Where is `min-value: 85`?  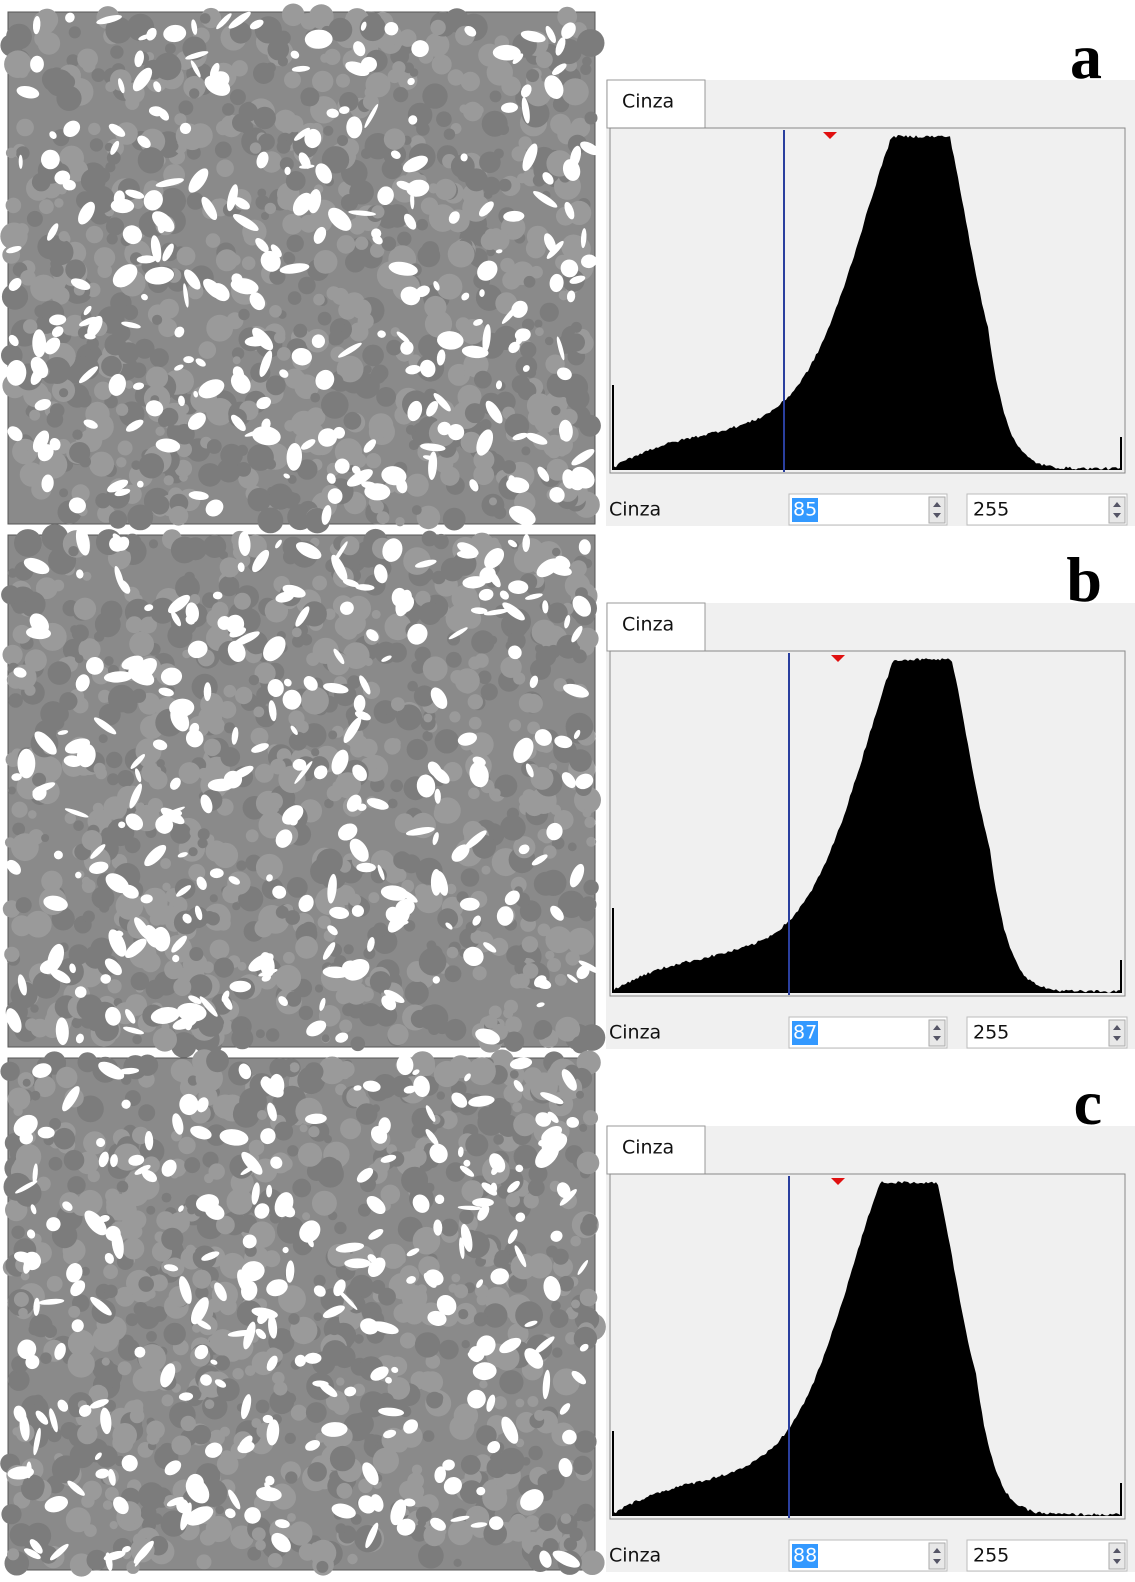
min-value: 85 is located at coordinates (805, 510).